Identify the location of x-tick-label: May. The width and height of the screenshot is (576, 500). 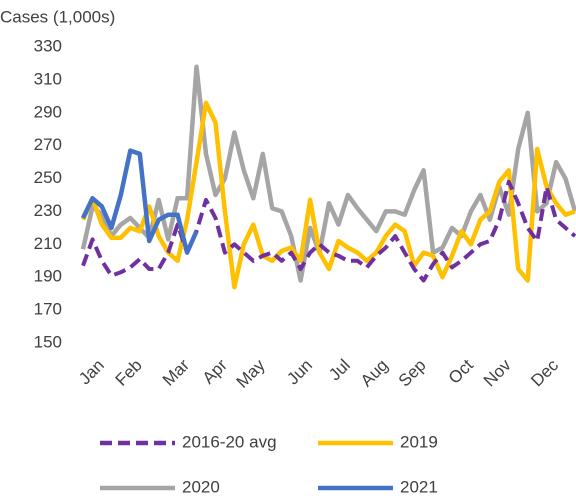
(251, 373).